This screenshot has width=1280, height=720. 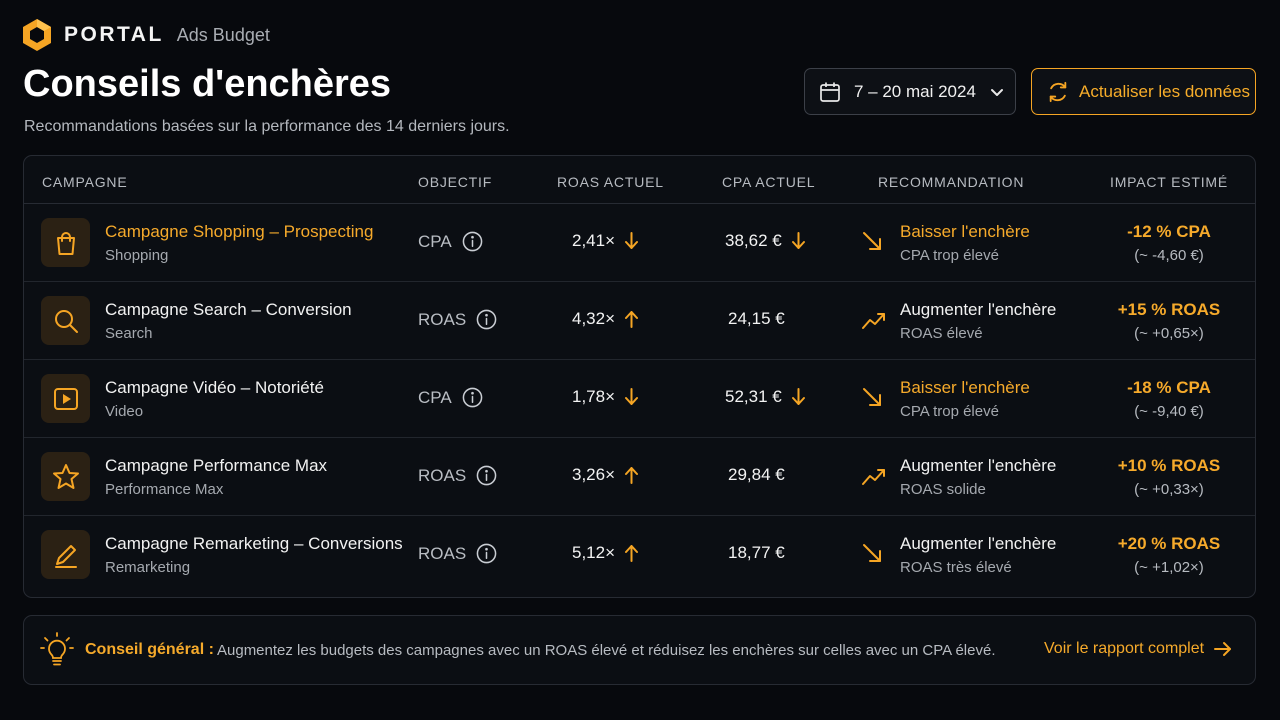 What do you see at coordinates (915, 91) in the screenshot?
I see `date-range-value: 7 – 20 mai 2024` at bounding box center [915, 91].